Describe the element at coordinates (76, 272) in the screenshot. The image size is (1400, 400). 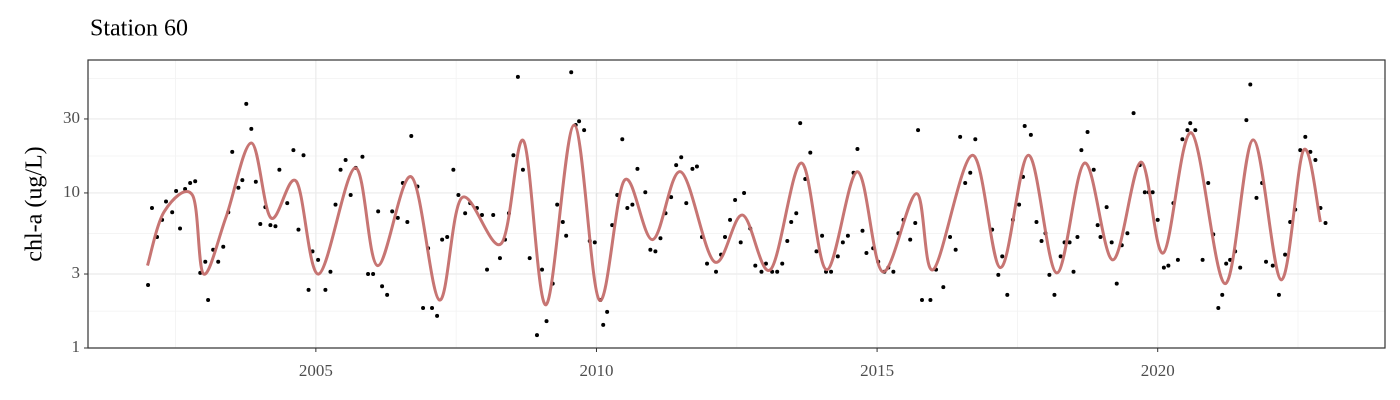
I see `y-tick-label: 3` at that location.